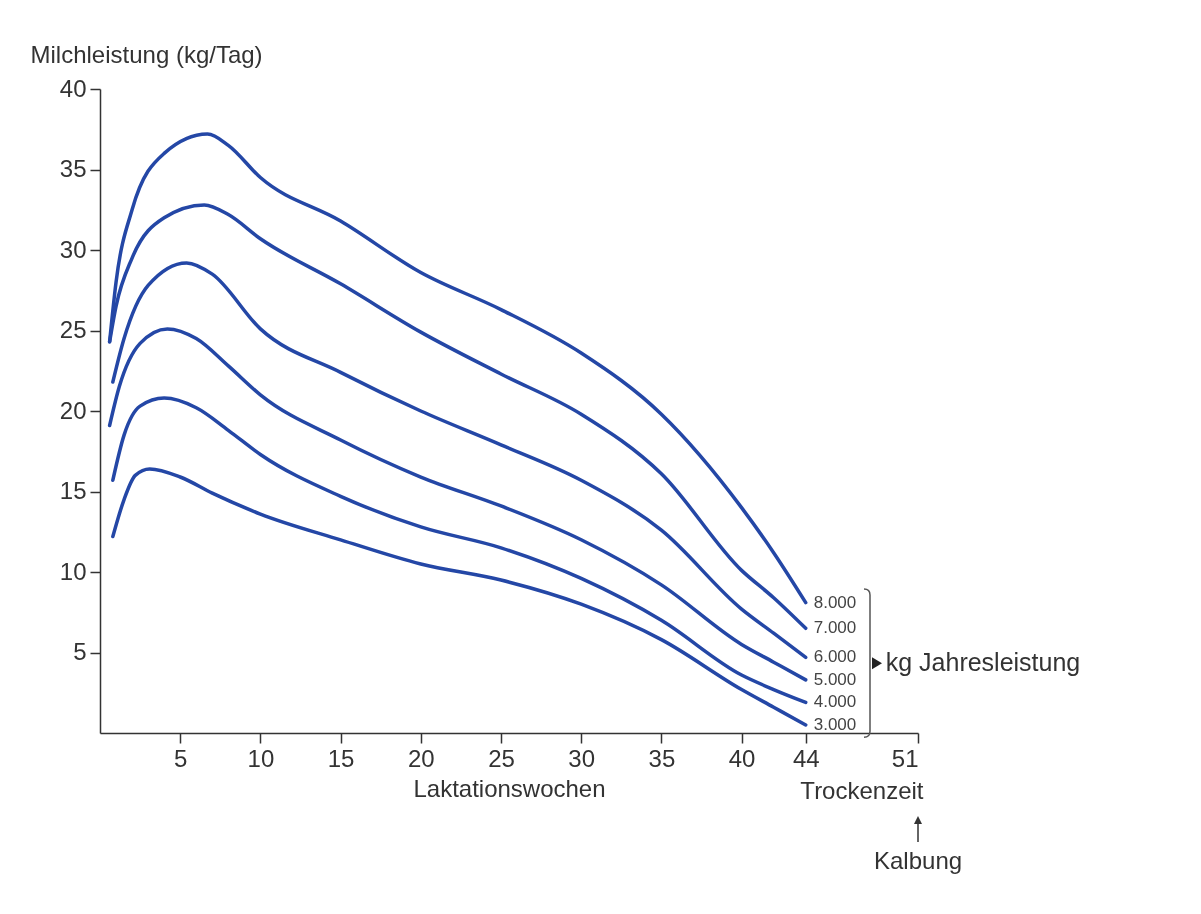 The height and width of the screenshot is (914, 1201). I want to click on legend-title: kg Jahresleistung, so click(983, 662).